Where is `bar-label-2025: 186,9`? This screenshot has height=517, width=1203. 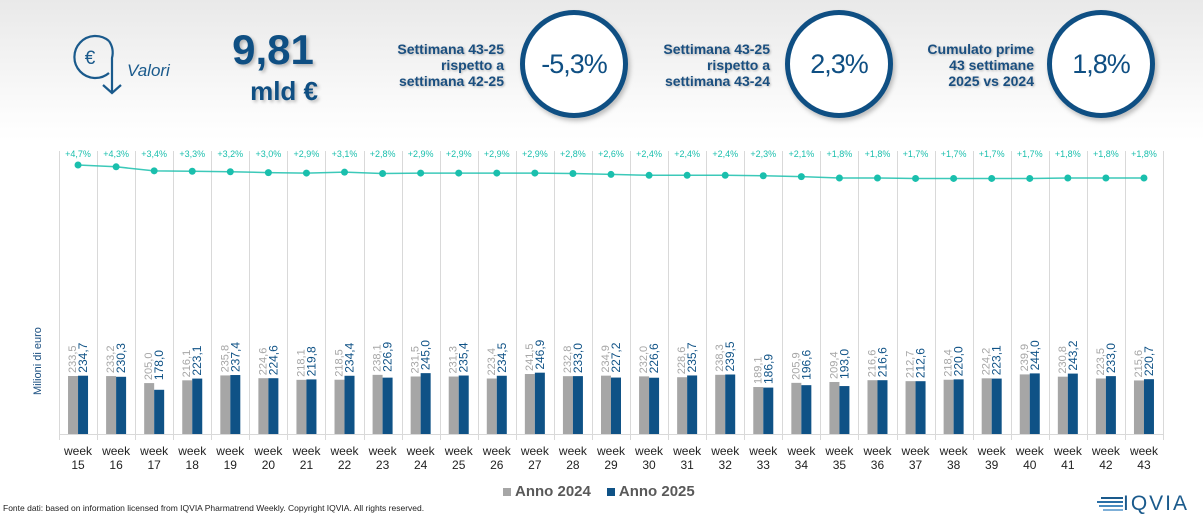 bar-label-2025: 186,9 is located at coordinates (768, 369).